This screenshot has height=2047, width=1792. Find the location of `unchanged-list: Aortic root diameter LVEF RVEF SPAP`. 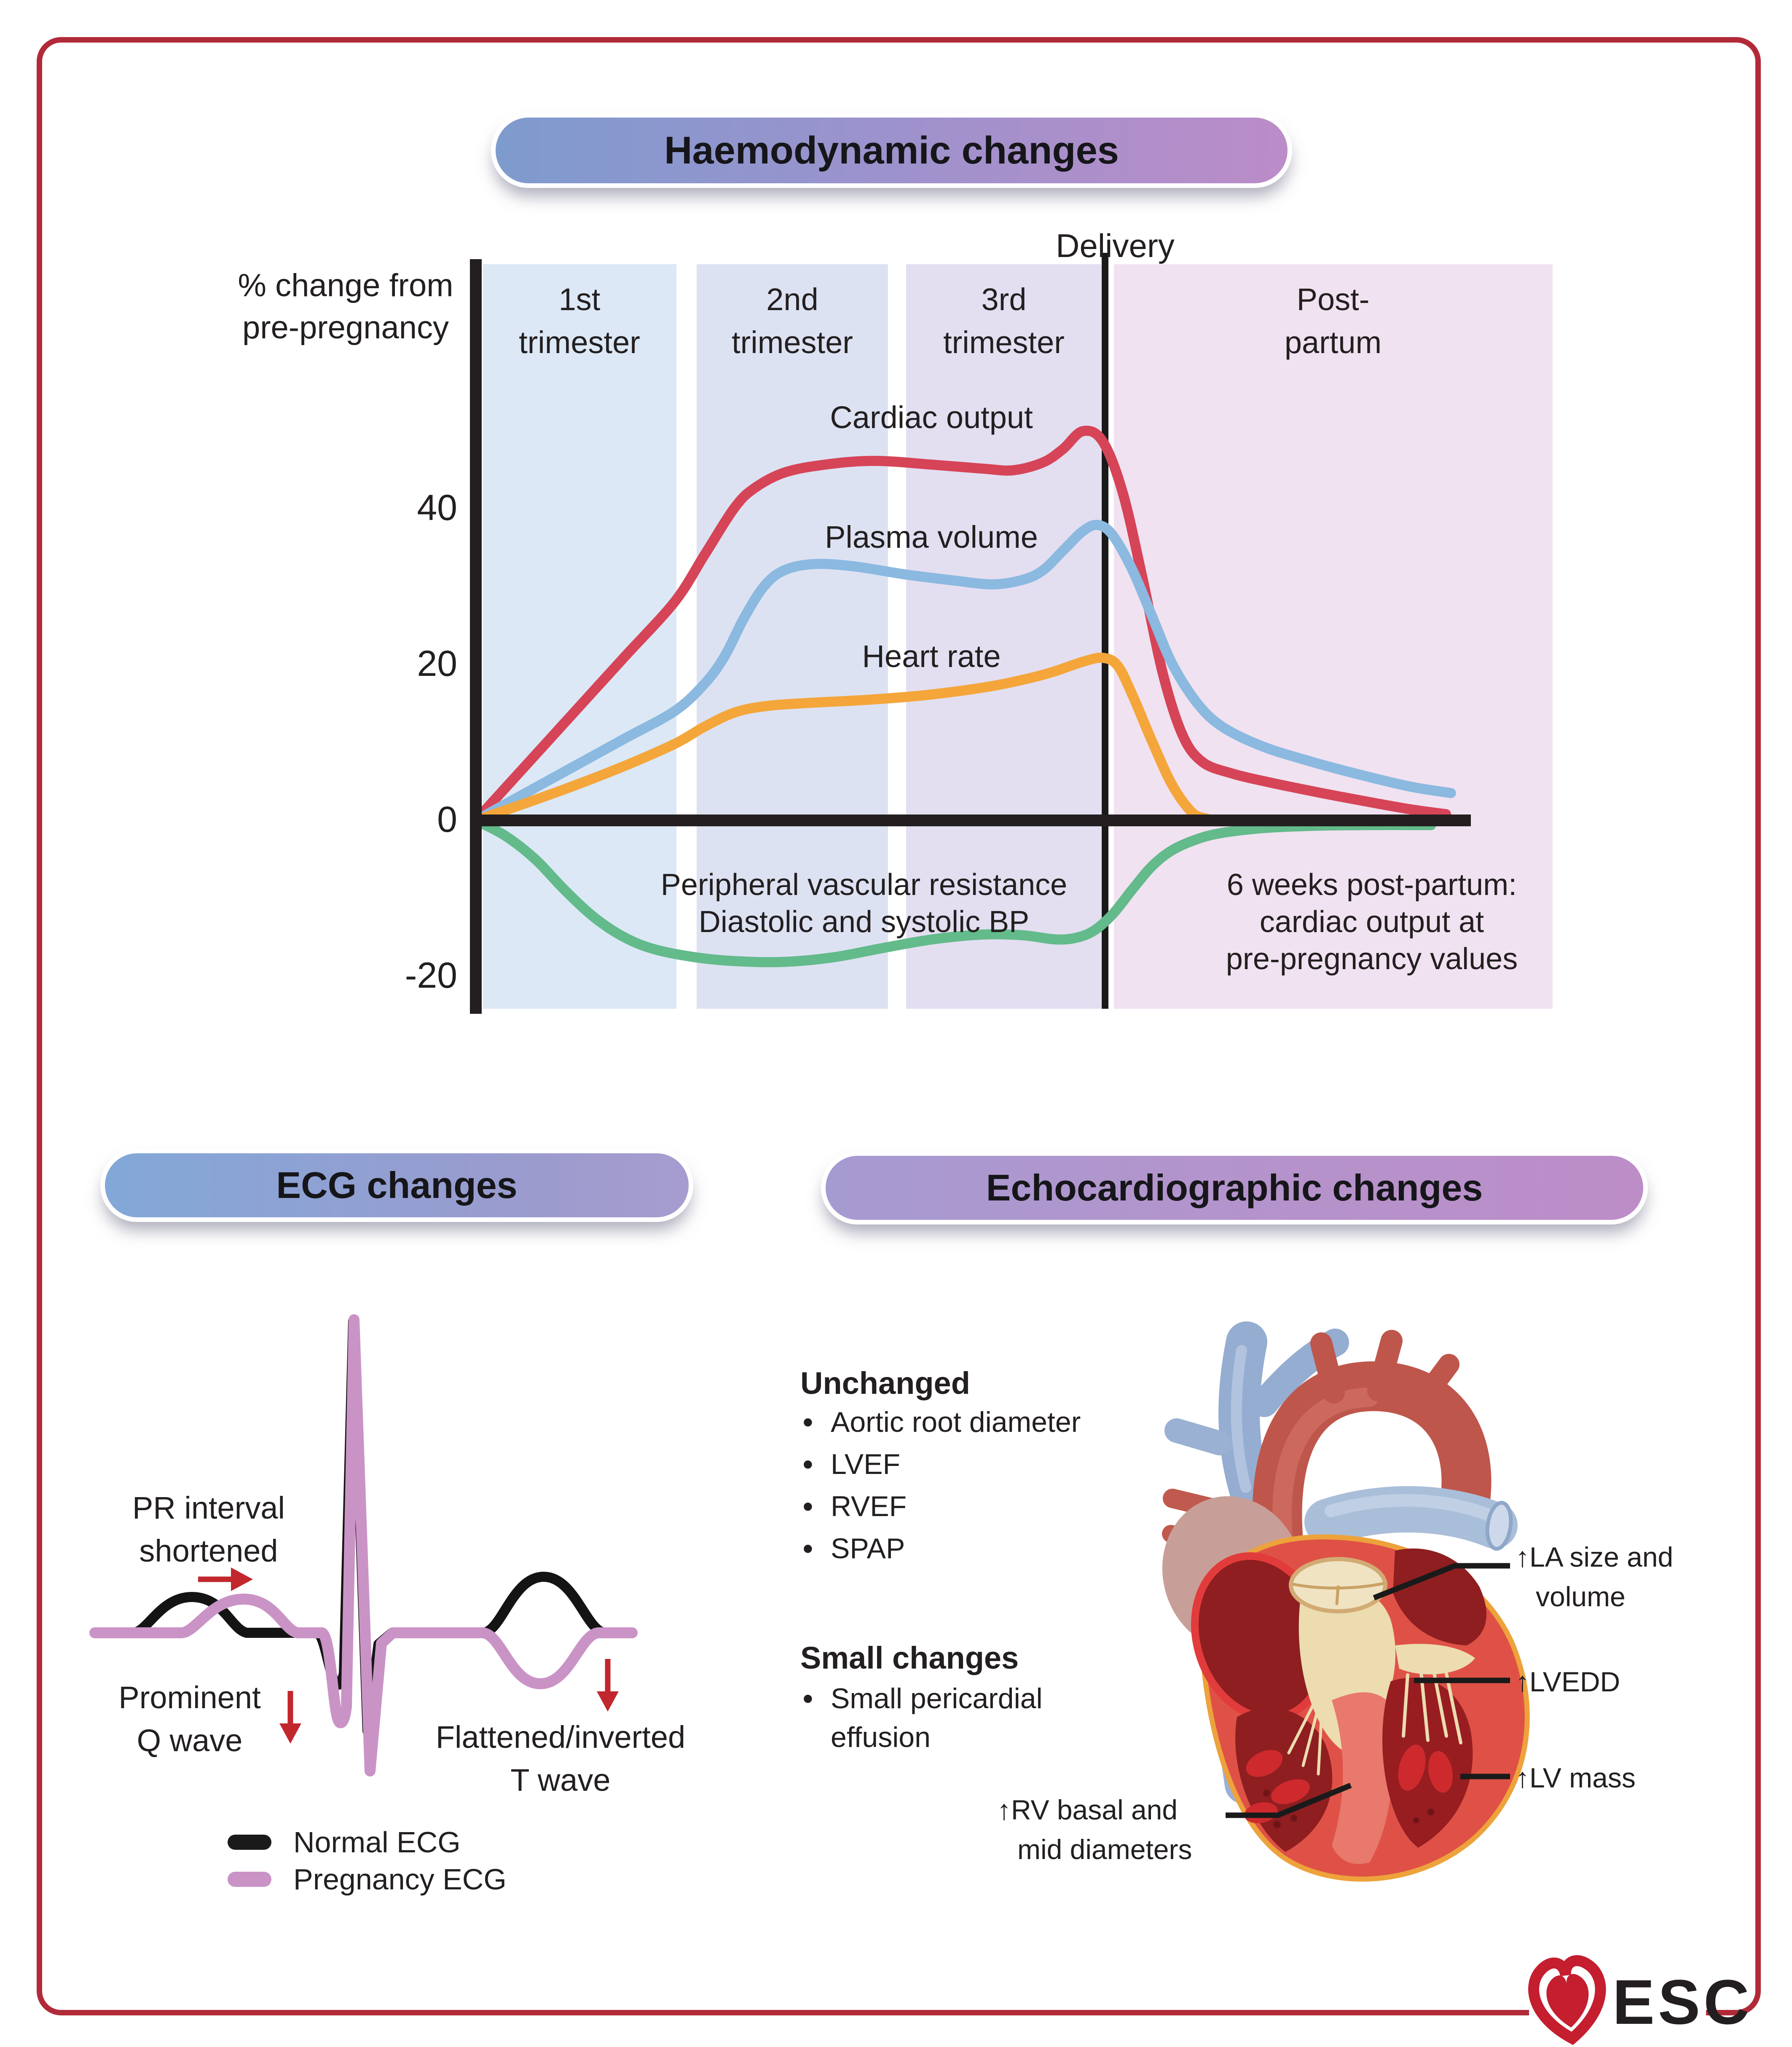

unchanged-list: Aortic root diameter LVEF RVEF SPAP is located at coordinates (941, 1486).